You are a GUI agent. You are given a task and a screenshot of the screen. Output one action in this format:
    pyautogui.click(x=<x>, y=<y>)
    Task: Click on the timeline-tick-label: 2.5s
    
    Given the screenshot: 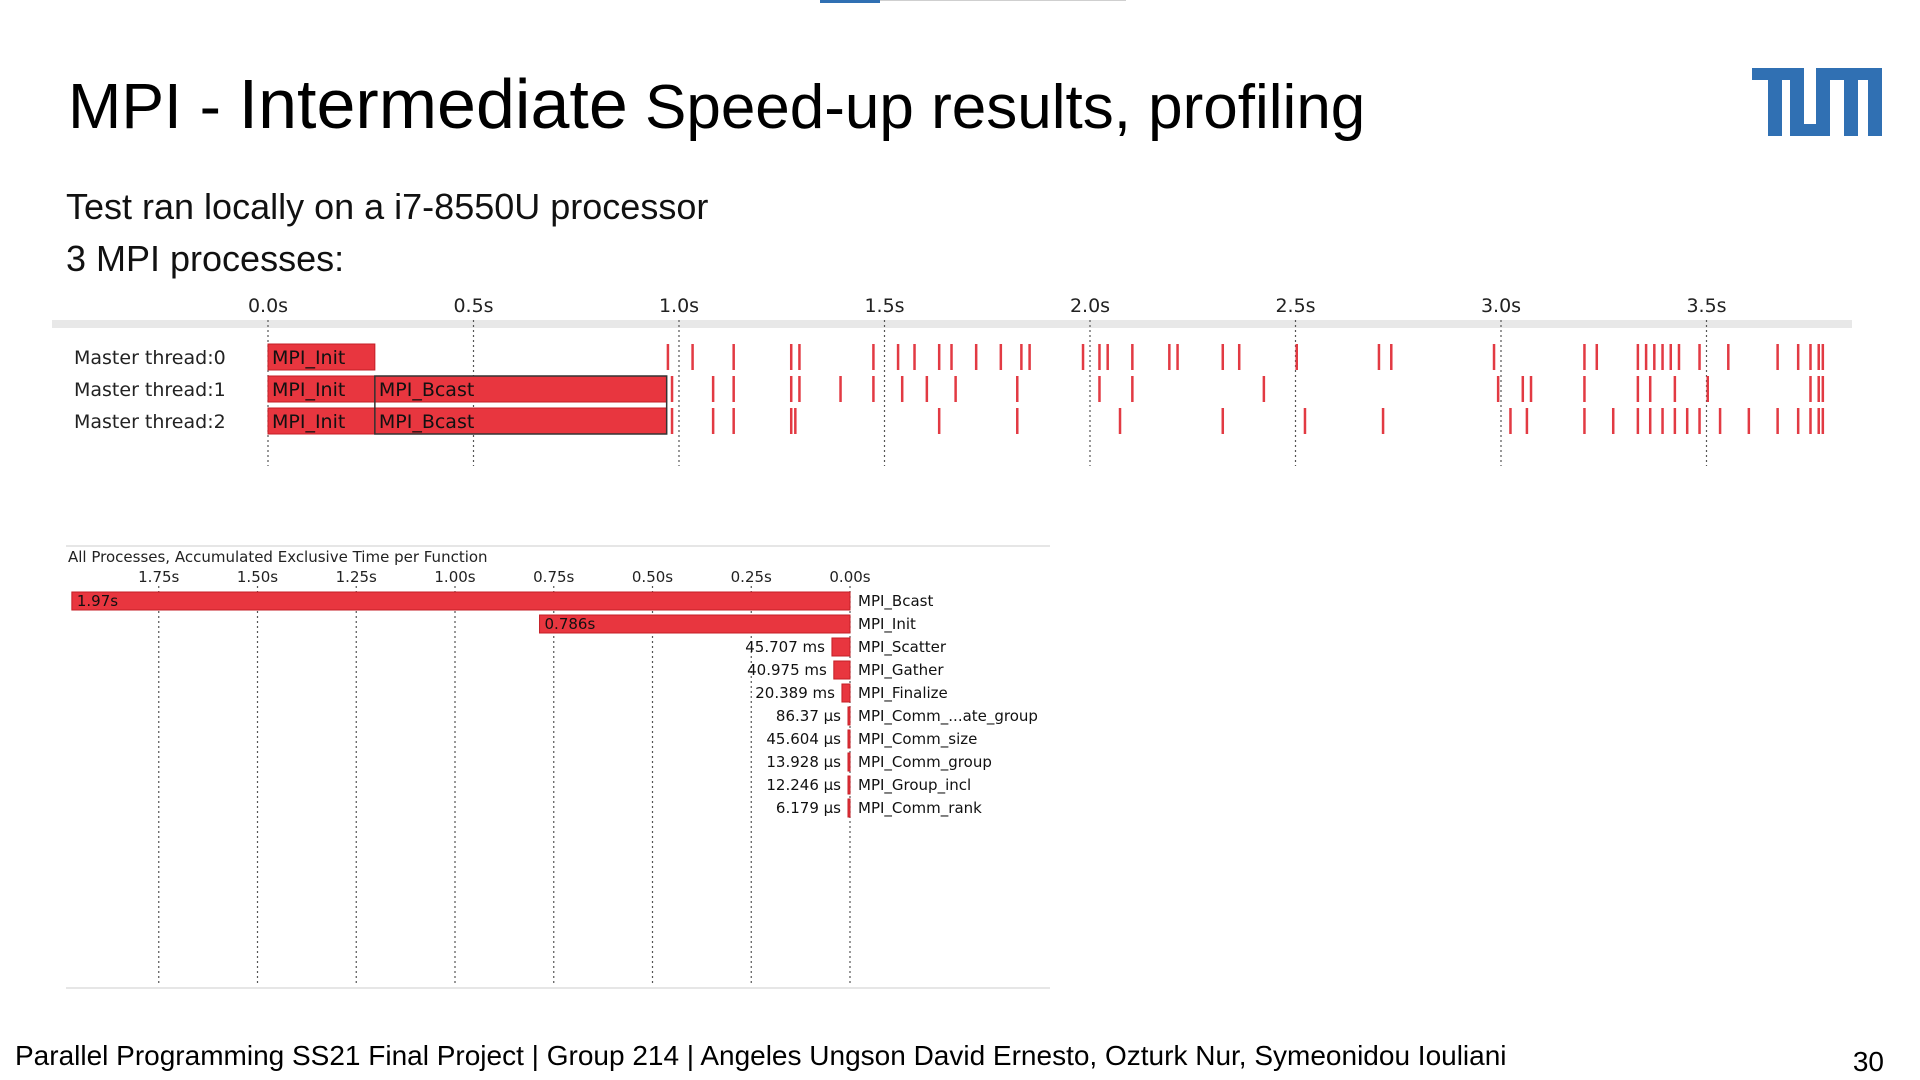 What is the action you would take?
    pyautogui.click(x=1295, y=306)
    